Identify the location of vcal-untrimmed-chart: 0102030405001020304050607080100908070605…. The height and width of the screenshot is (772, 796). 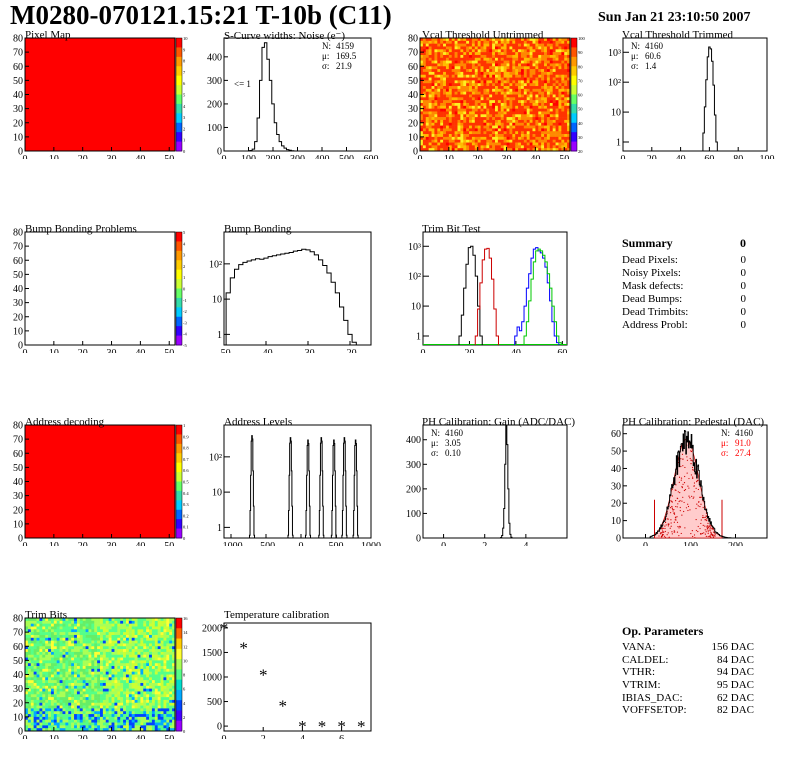
(497, 100).